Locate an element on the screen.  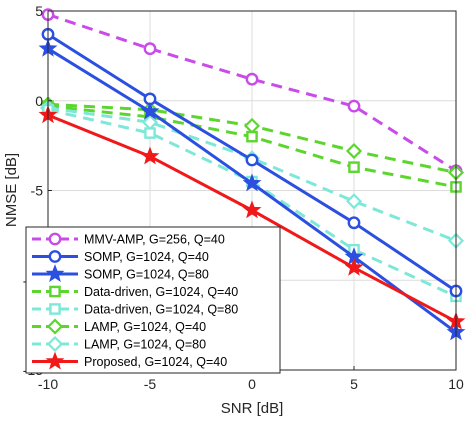
x-tick-label: 10 is located at coordinates (456, 384).